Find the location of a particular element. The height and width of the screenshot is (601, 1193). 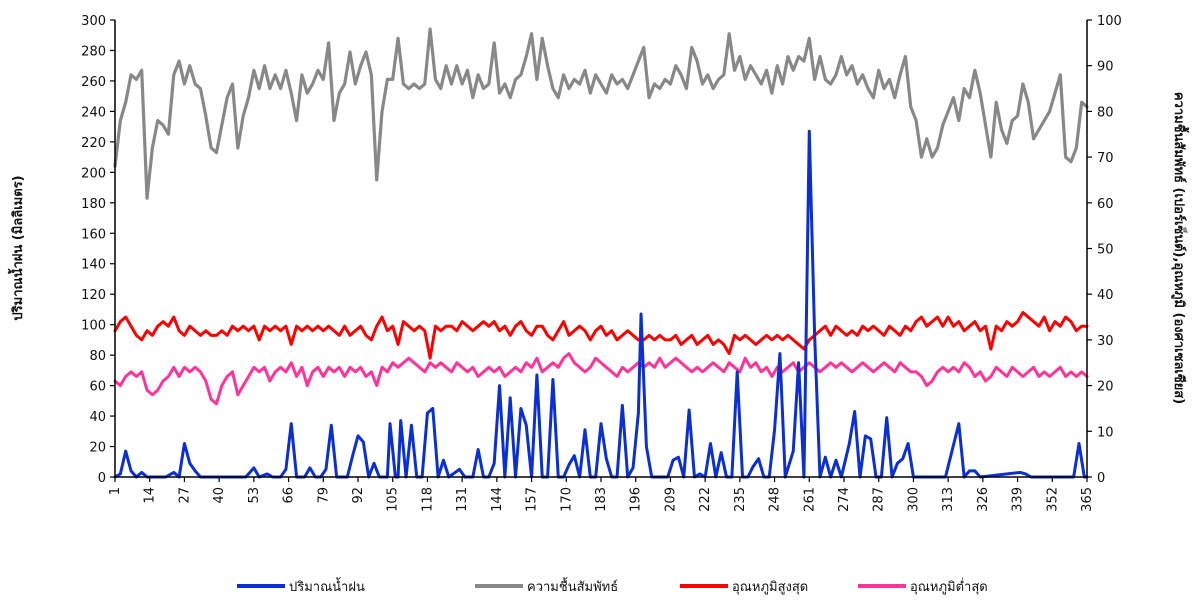

y-left-tick-label: 60 is located at coordinates (97, 387).